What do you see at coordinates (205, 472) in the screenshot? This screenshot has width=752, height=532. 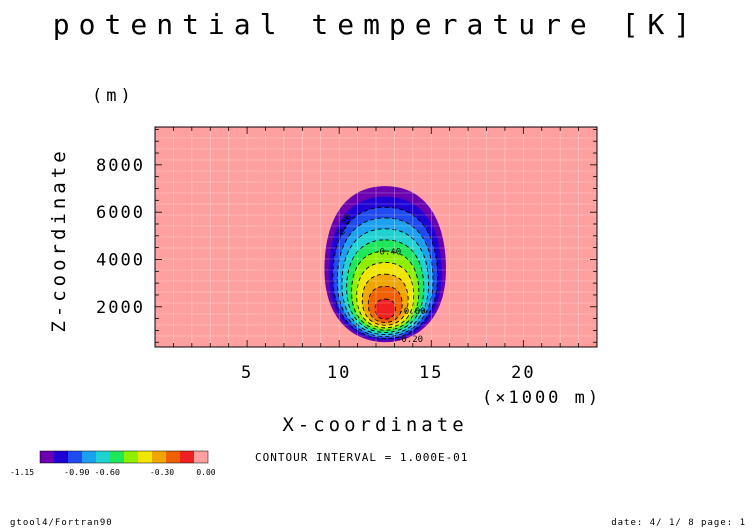 I see `colorbar-label: 0.00` at bounding box center [205, 472].